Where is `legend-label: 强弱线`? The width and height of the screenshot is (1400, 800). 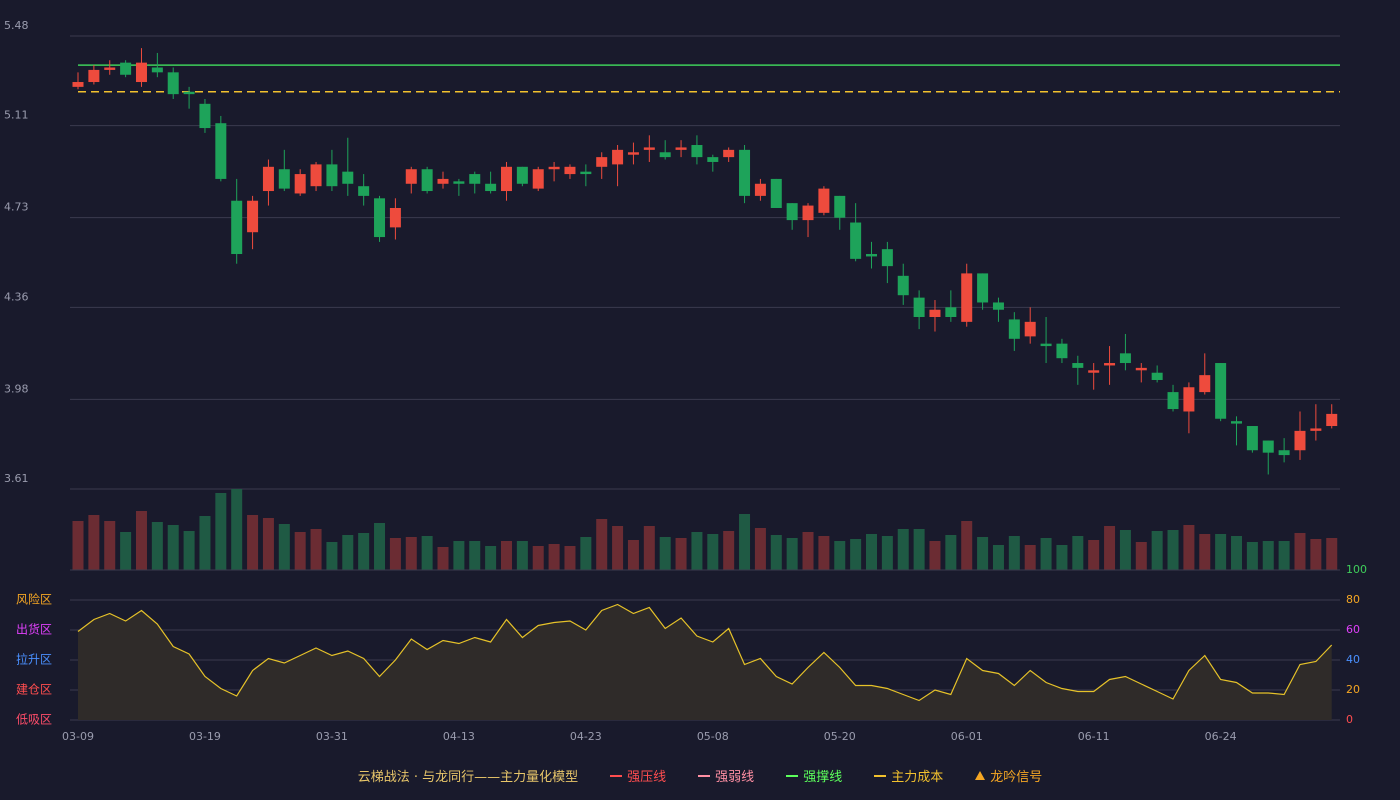
legend-label: 强弱线 is located at coordinates (735, 777).